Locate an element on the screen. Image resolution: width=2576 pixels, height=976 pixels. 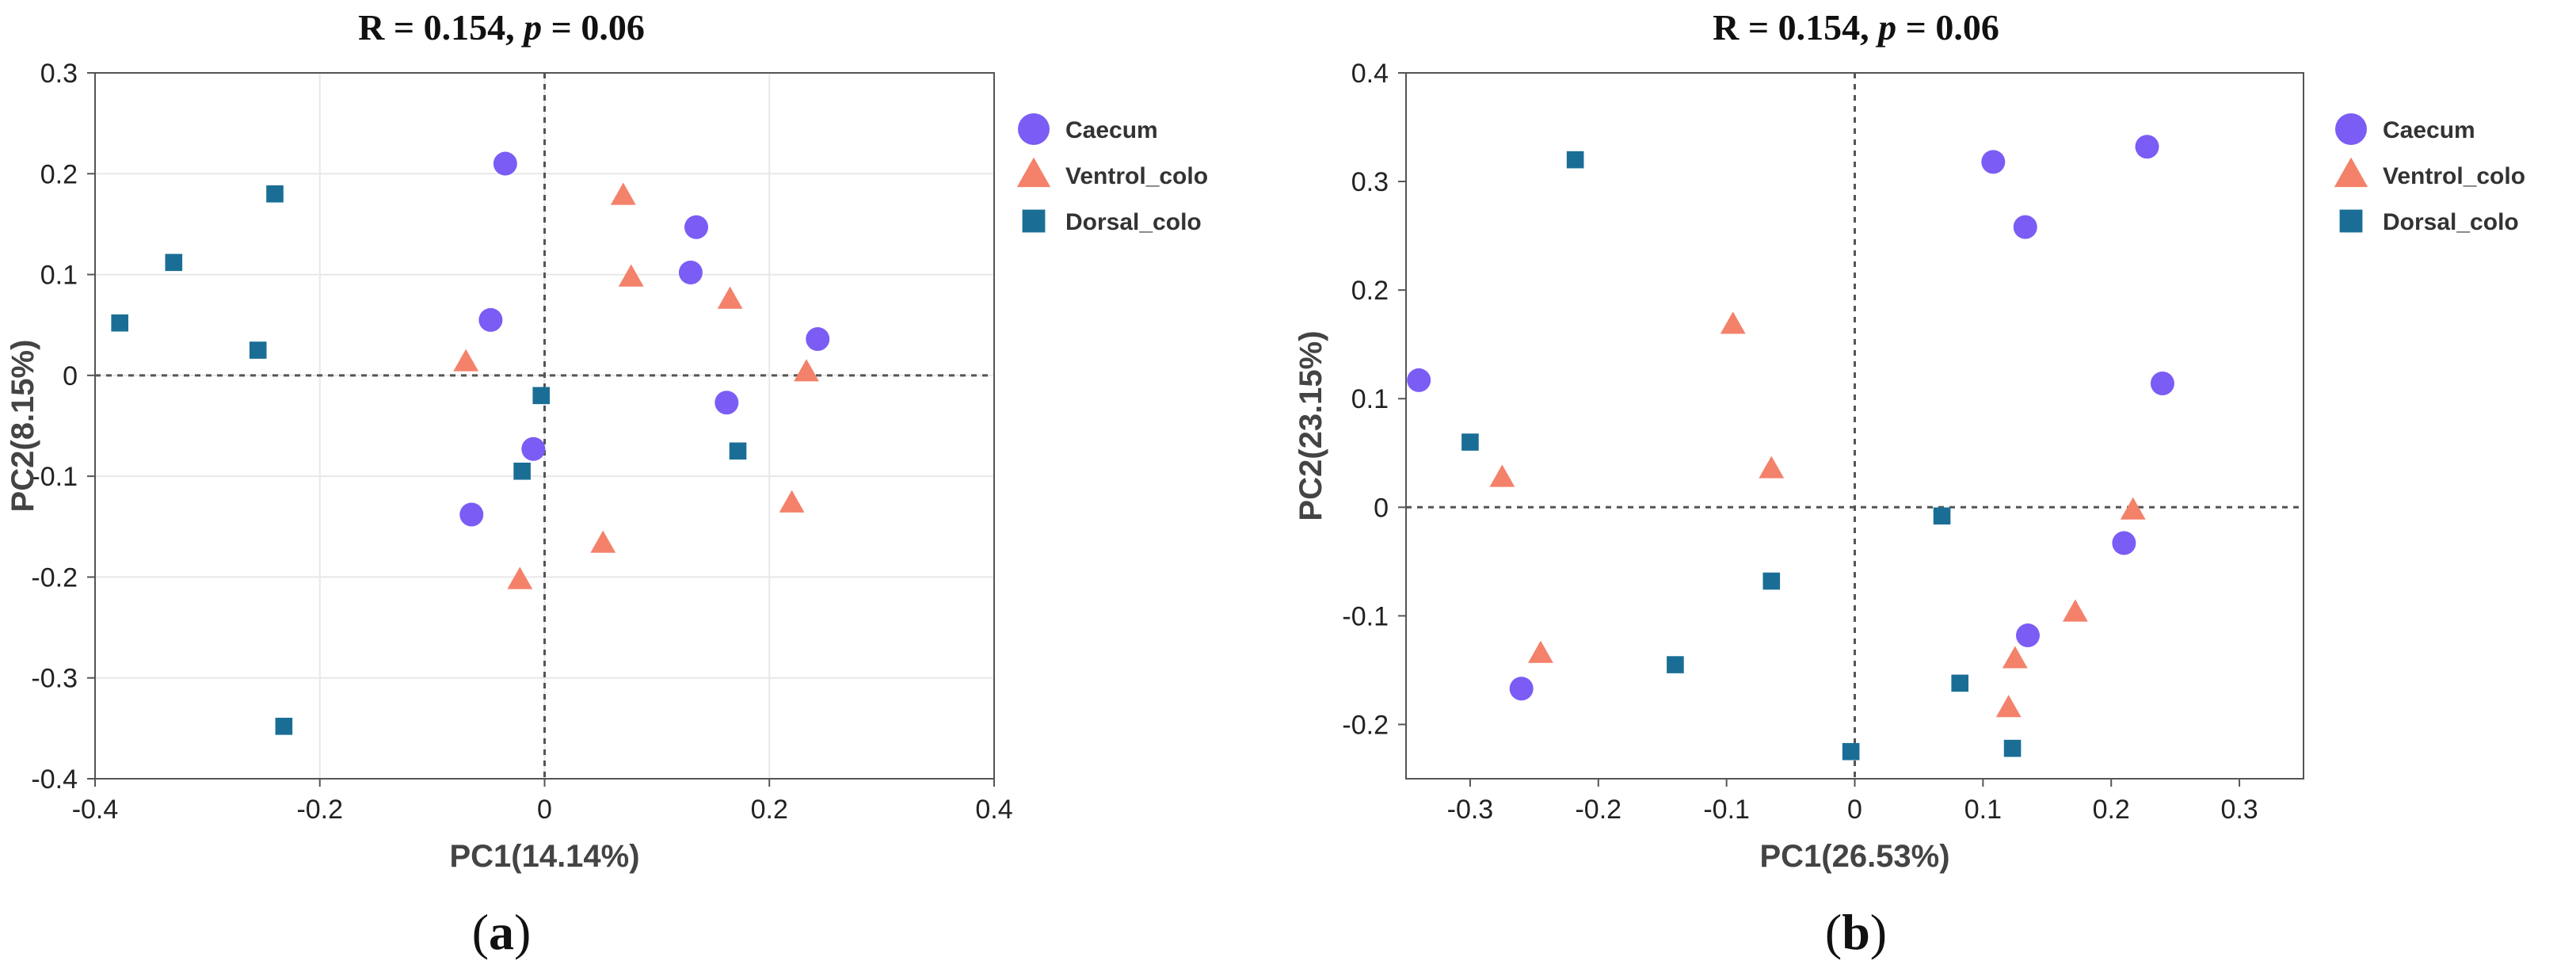
panel-a-title: R = 0.154, p = 0.06 is located at coordinates (501, 28).